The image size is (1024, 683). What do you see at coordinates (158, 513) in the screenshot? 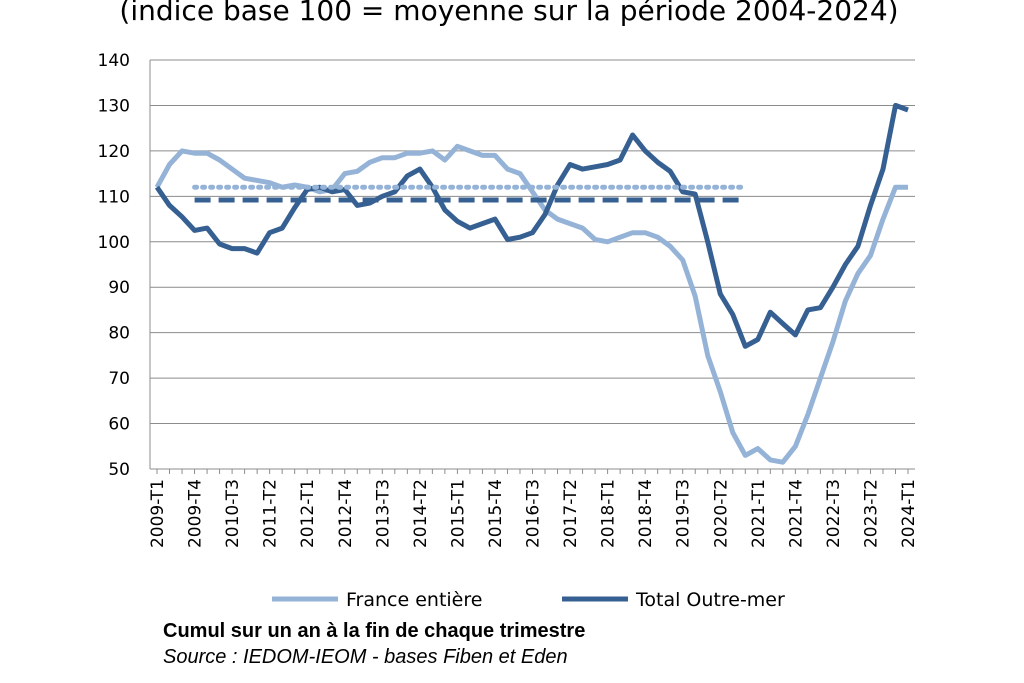
I see `x-tick-label: 2009-T1` at bounding box center [158, 513].